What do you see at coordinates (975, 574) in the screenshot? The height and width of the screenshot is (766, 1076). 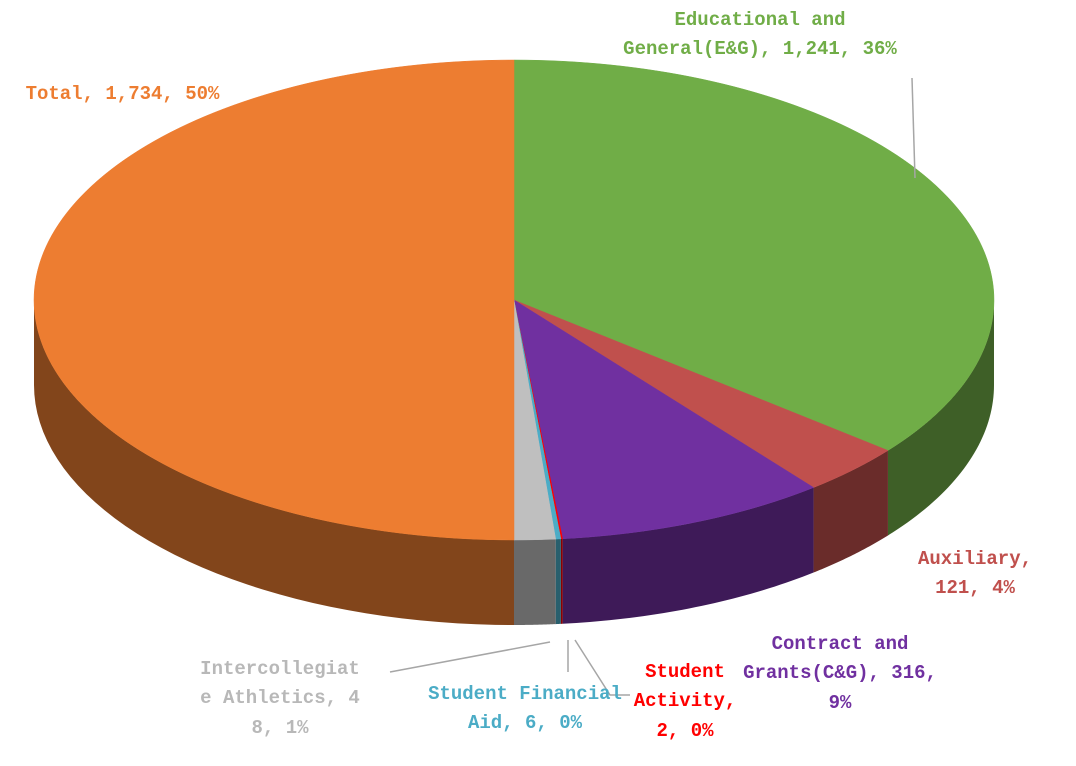 I see `data-label: Auxiliary, 121, 4%` at bounding box center [975, 574].